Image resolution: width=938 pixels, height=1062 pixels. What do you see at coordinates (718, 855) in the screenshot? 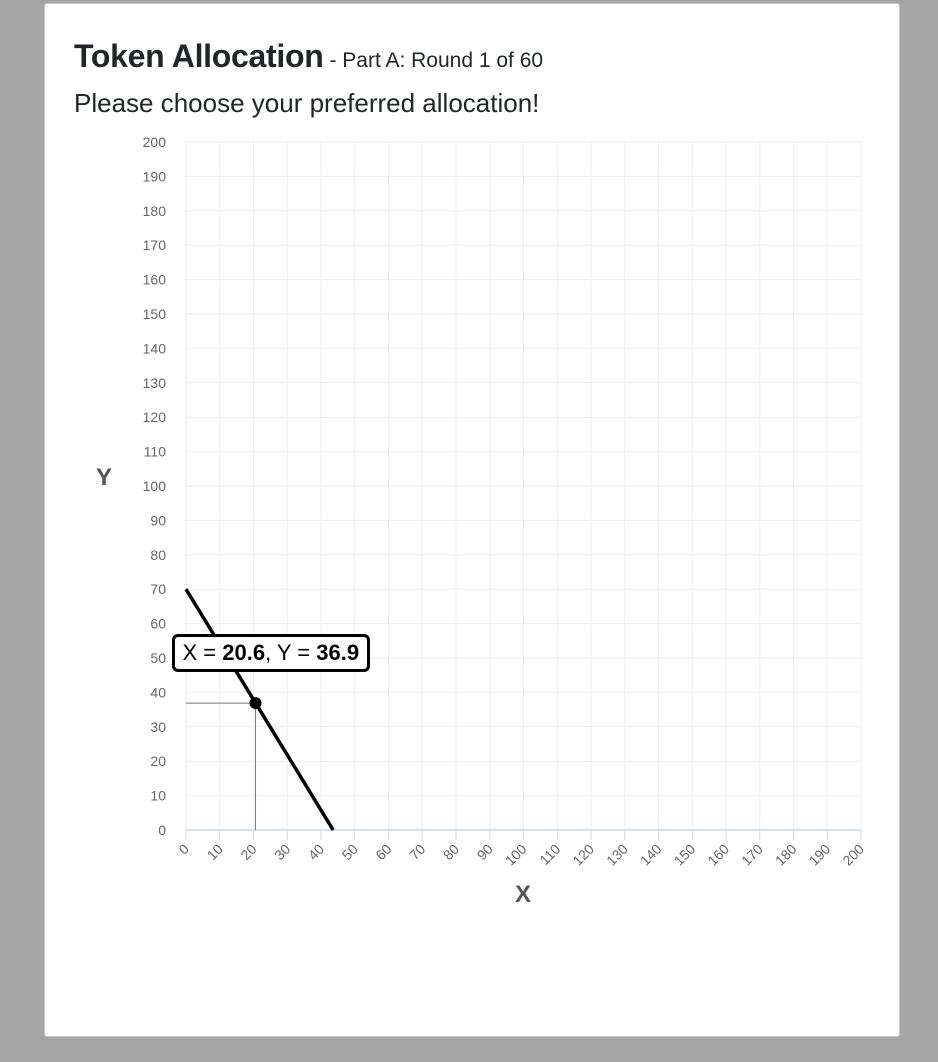
I see `x-tick-label: 160` at bounding box center [718, 855].